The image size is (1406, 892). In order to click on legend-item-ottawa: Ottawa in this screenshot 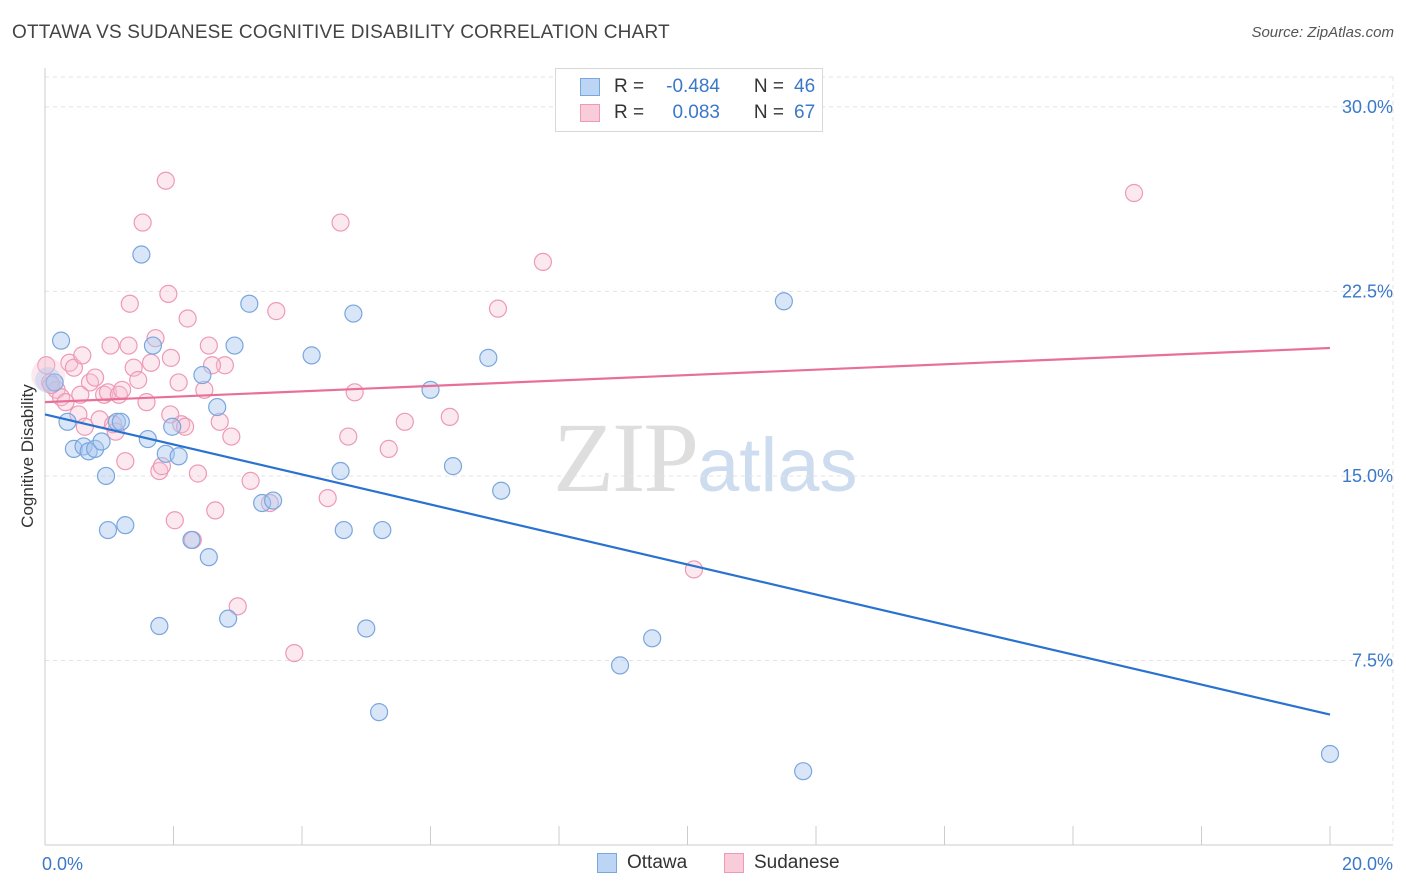, I will do `click(642, 863)`.